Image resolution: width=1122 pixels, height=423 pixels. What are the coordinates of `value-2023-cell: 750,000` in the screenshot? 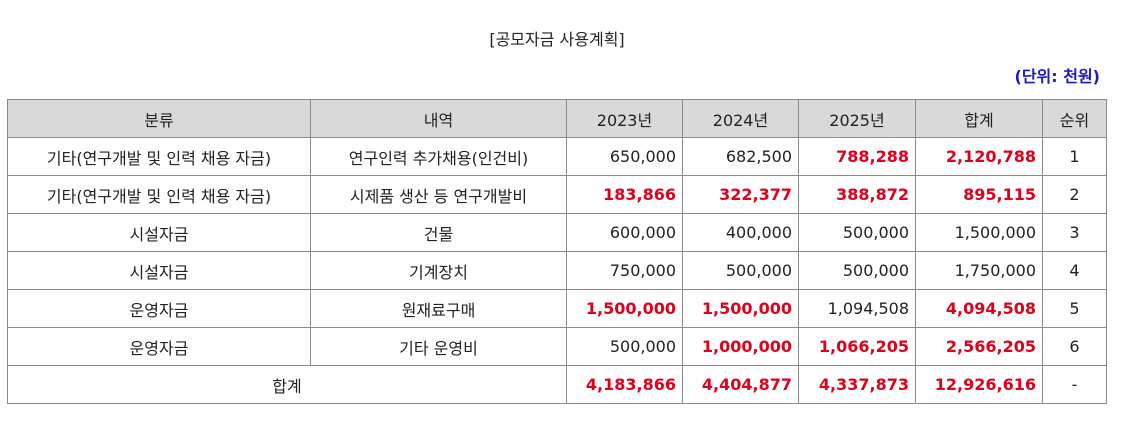 It's located at (624, 270).